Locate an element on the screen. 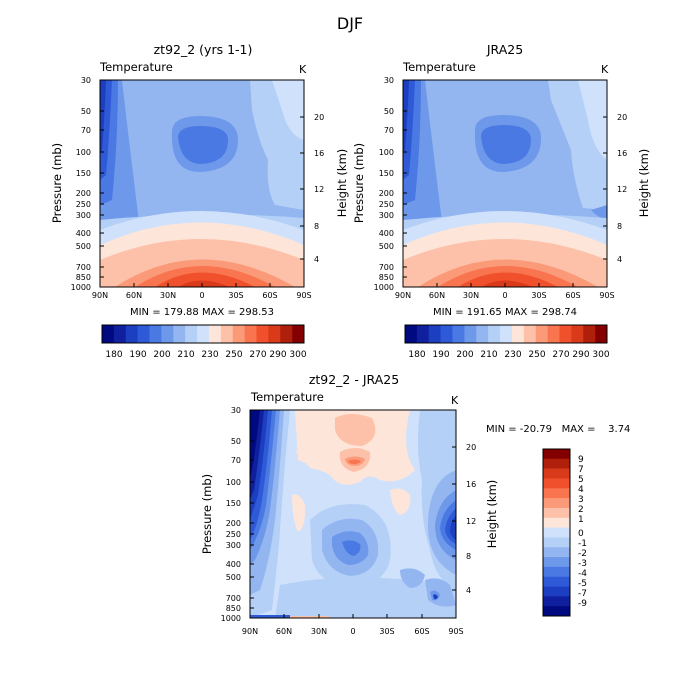 This screenshot has width=700, height=700. colorbar-label: 200 is located at coordinates (161, 355).